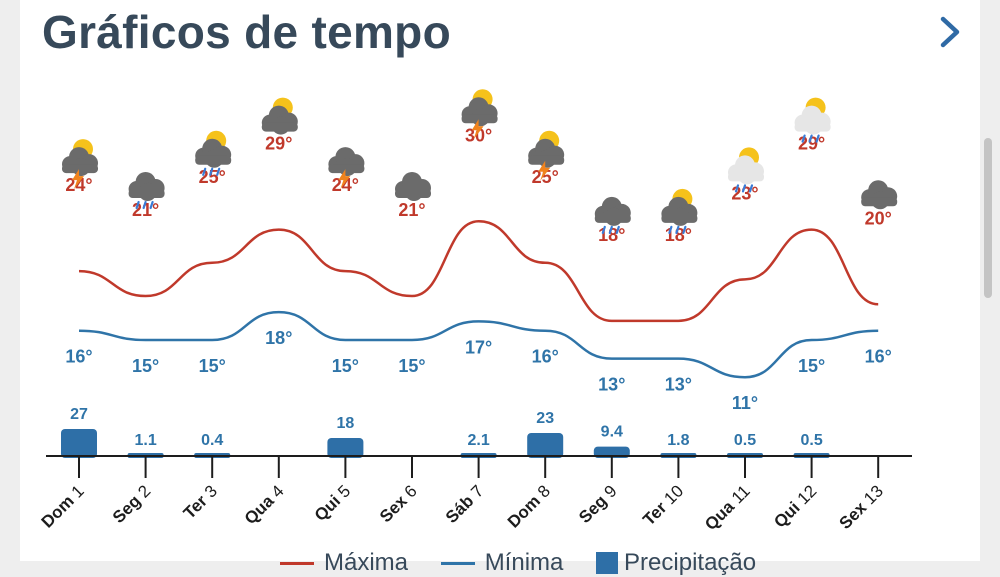  What do you see at coordinates (398, 503) in the screenshot?
I see `x-tick-label: Sex 6` at bounding box center [398, 503].